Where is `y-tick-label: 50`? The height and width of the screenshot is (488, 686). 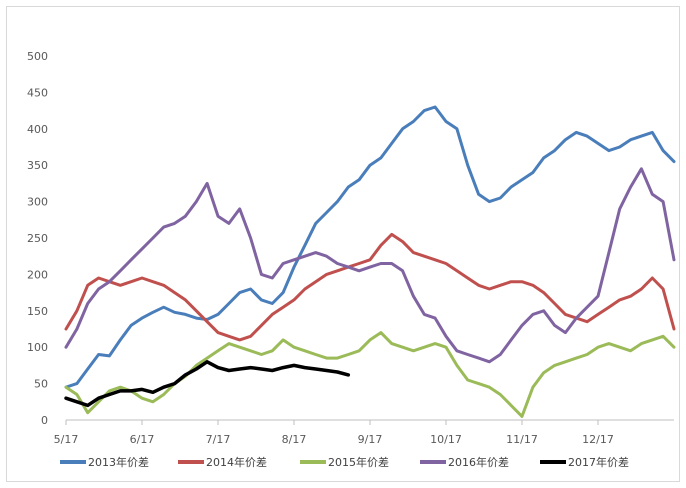 y-tick-label: 50 is located at coordinates (41, 384).